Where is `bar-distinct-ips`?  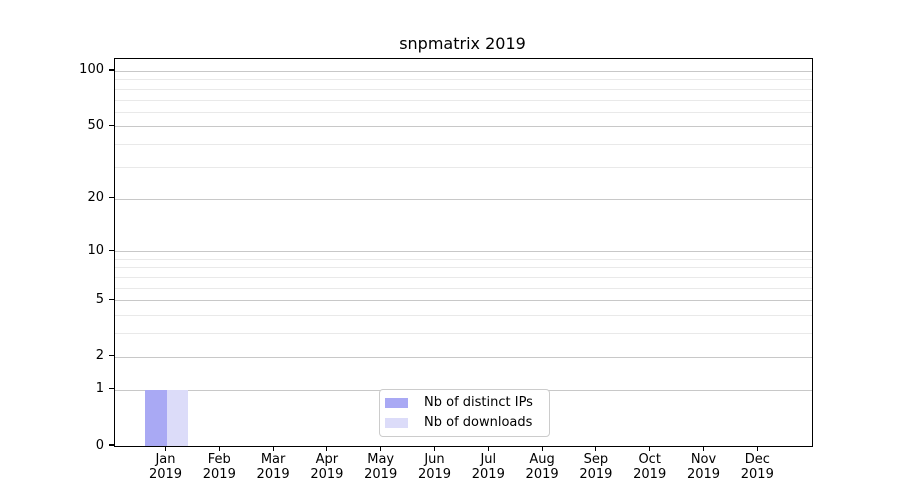 bar-distinct-ips is located at coordinates (156, 417).